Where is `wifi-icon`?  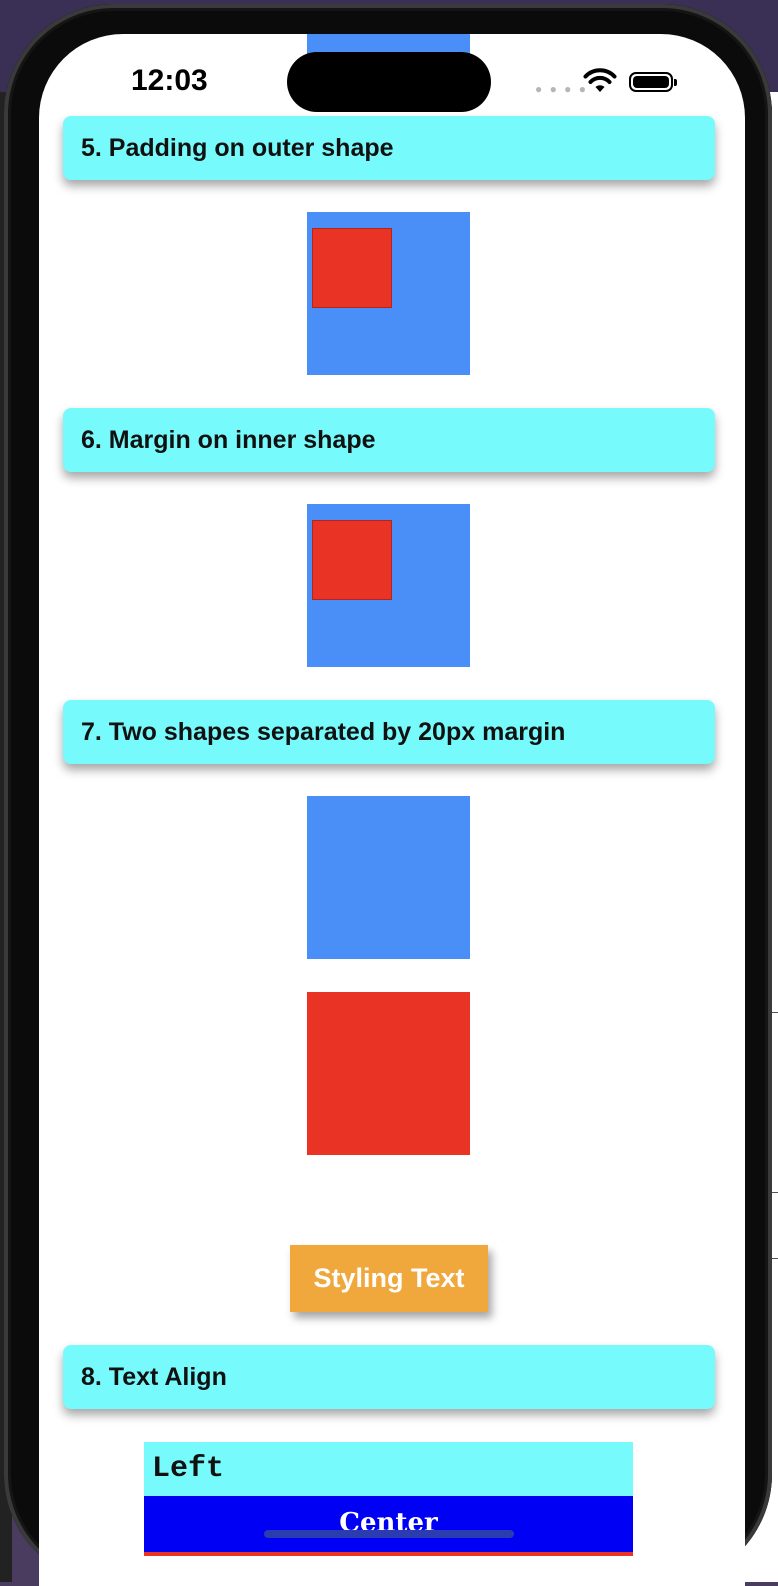 wifi-icon is located at coordinates (600, 80).